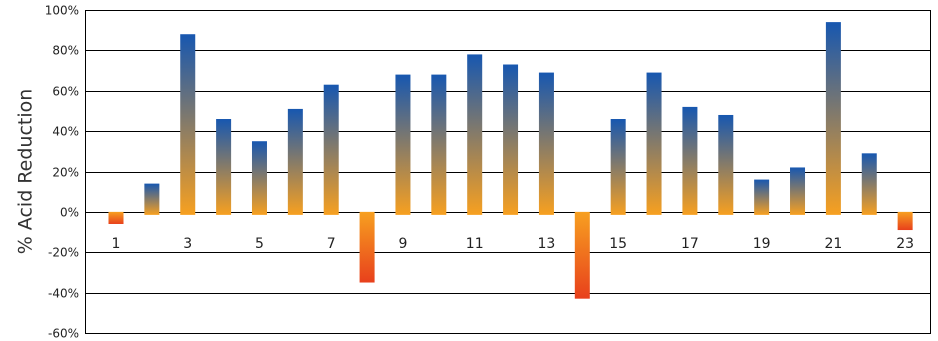  I want to click on x-tick-label: 21, so click(833, 244).